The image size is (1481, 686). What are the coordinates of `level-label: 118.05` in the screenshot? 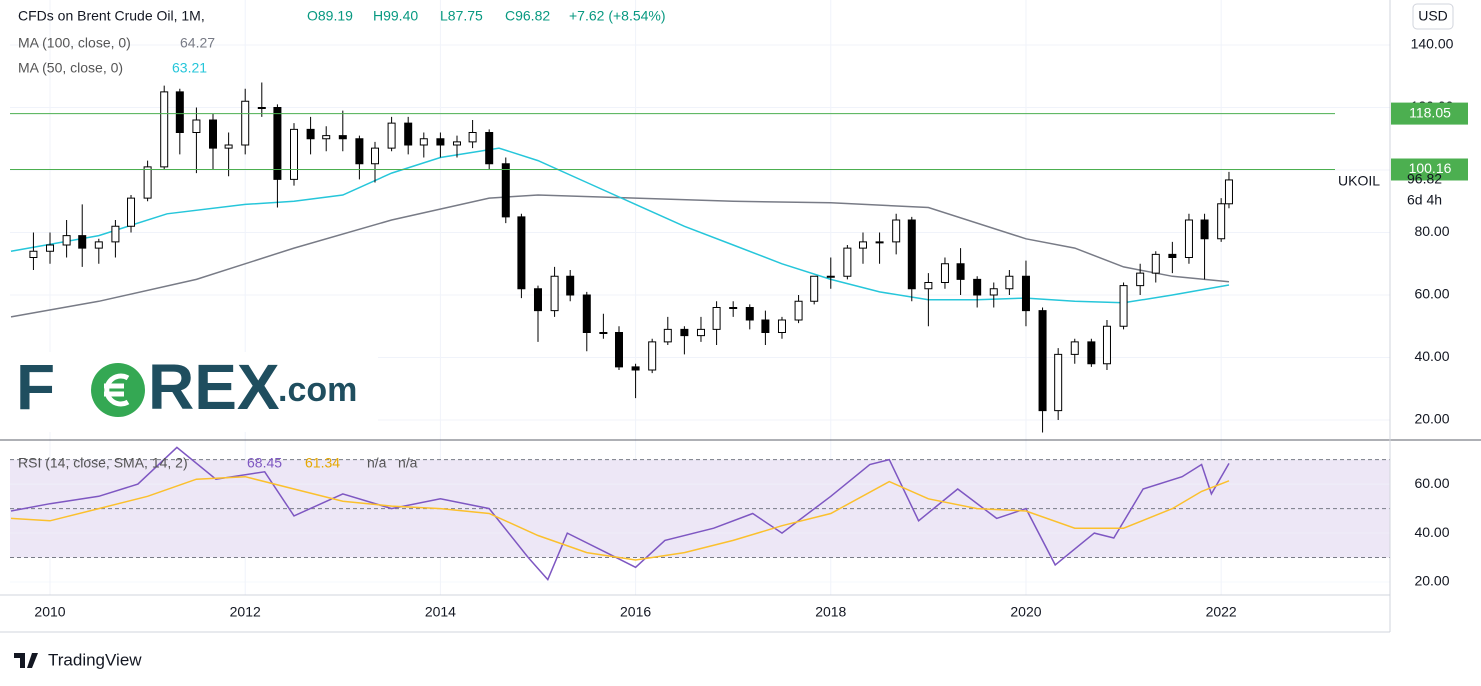 It's located at (1430, 112).